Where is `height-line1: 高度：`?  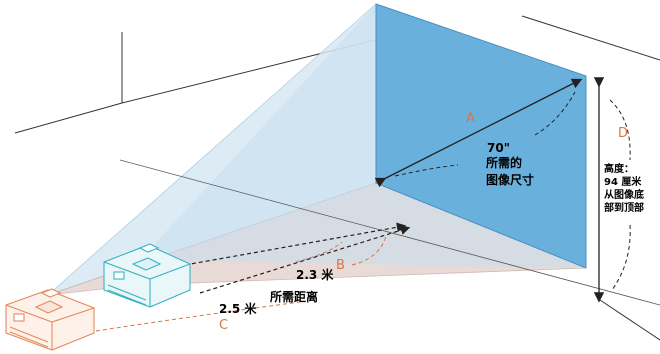
height-line1: 高度： is located at coordinates (619, 169).